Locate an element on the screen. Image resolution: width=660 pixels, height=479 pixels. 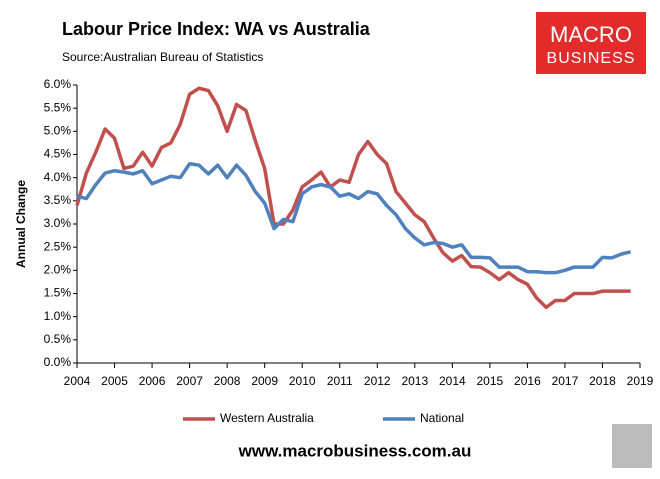
y-tick-label: 0.0% is located at coordinates (58, 362).